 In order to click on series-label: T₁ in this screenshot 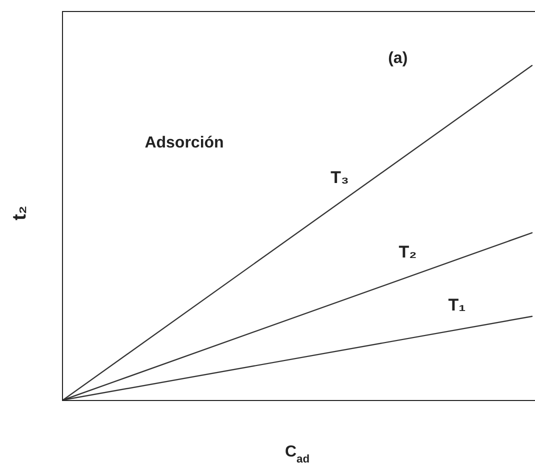, I will do `click(457, 304)`.